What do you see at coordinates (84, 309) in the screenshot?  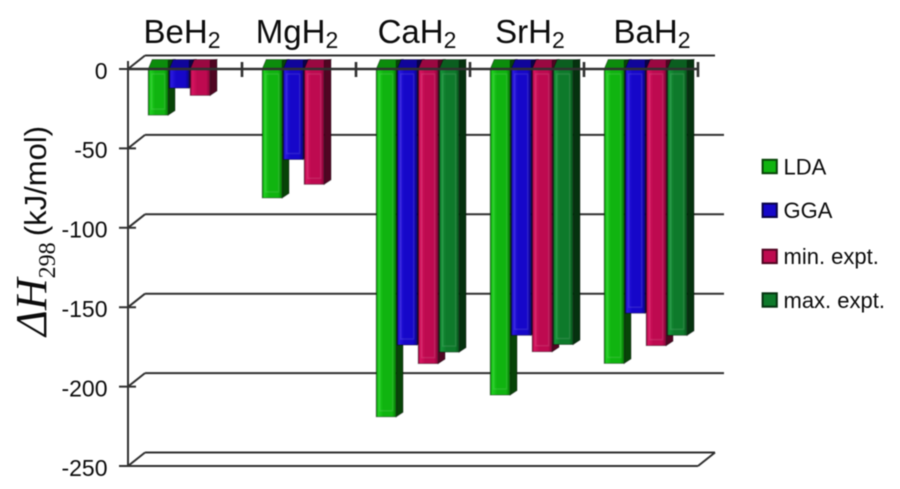 I see `svg-text: -150` at bounding box center [84, 309].